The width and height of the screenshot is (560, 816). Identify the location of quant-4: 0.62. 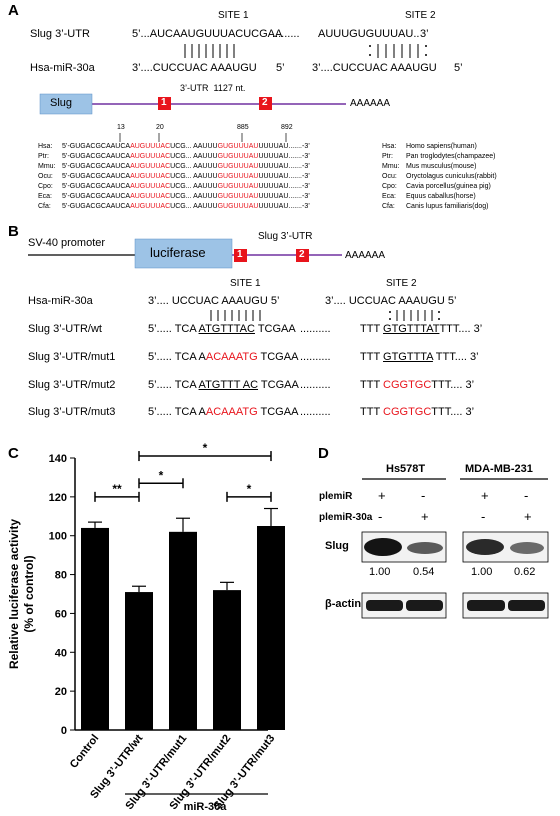
(525, 572).